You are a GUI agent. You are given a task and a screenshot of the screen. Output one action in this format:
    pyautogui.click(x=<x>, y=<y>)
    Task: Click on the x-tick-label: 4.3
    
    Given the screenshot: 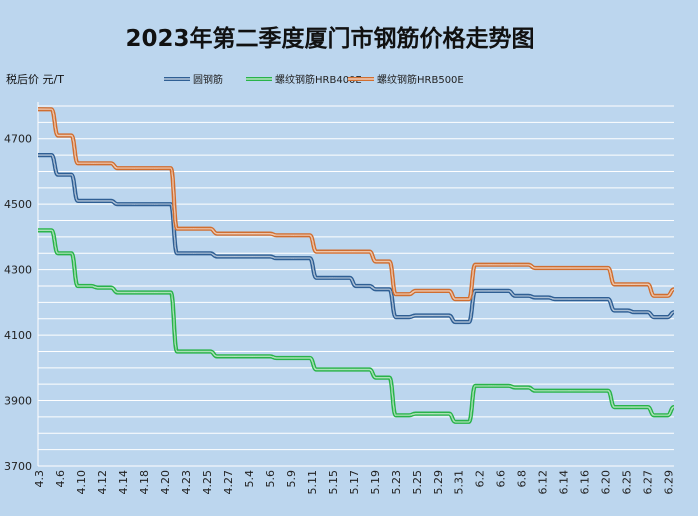 What is the action you would take?
    pyautogui.click(x=39, y=479)
    